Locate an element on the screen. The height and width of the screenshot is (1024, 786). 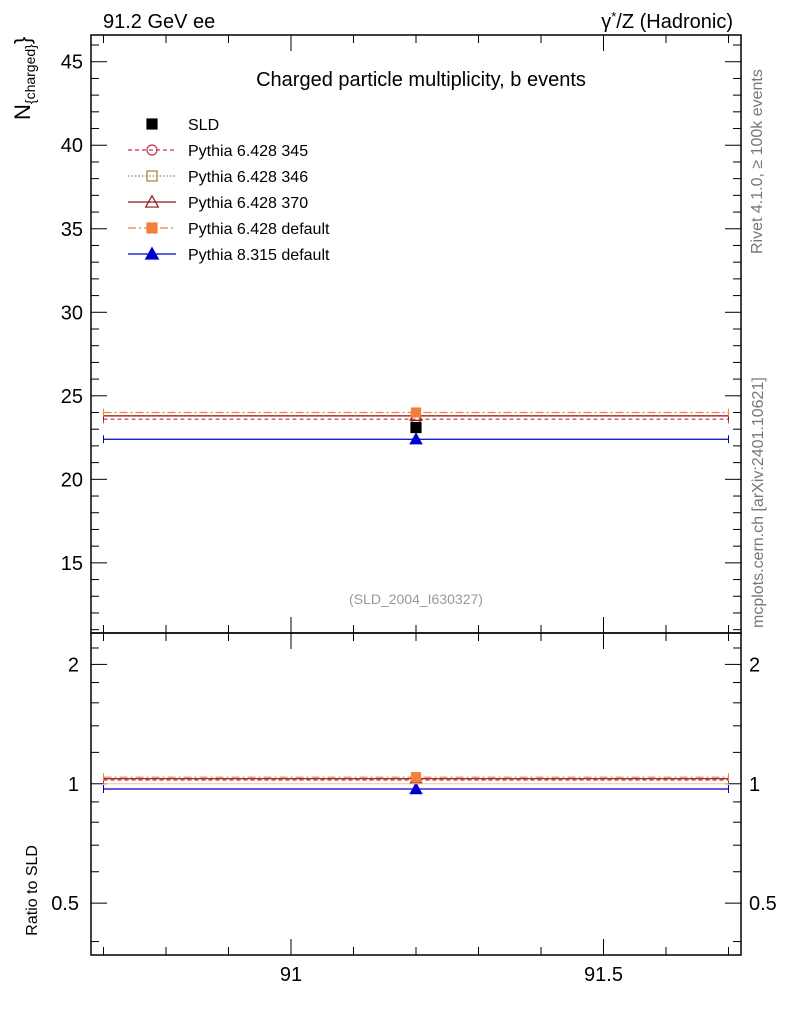
main-y-tick-label: 40 is located at coordinates (72, 146).